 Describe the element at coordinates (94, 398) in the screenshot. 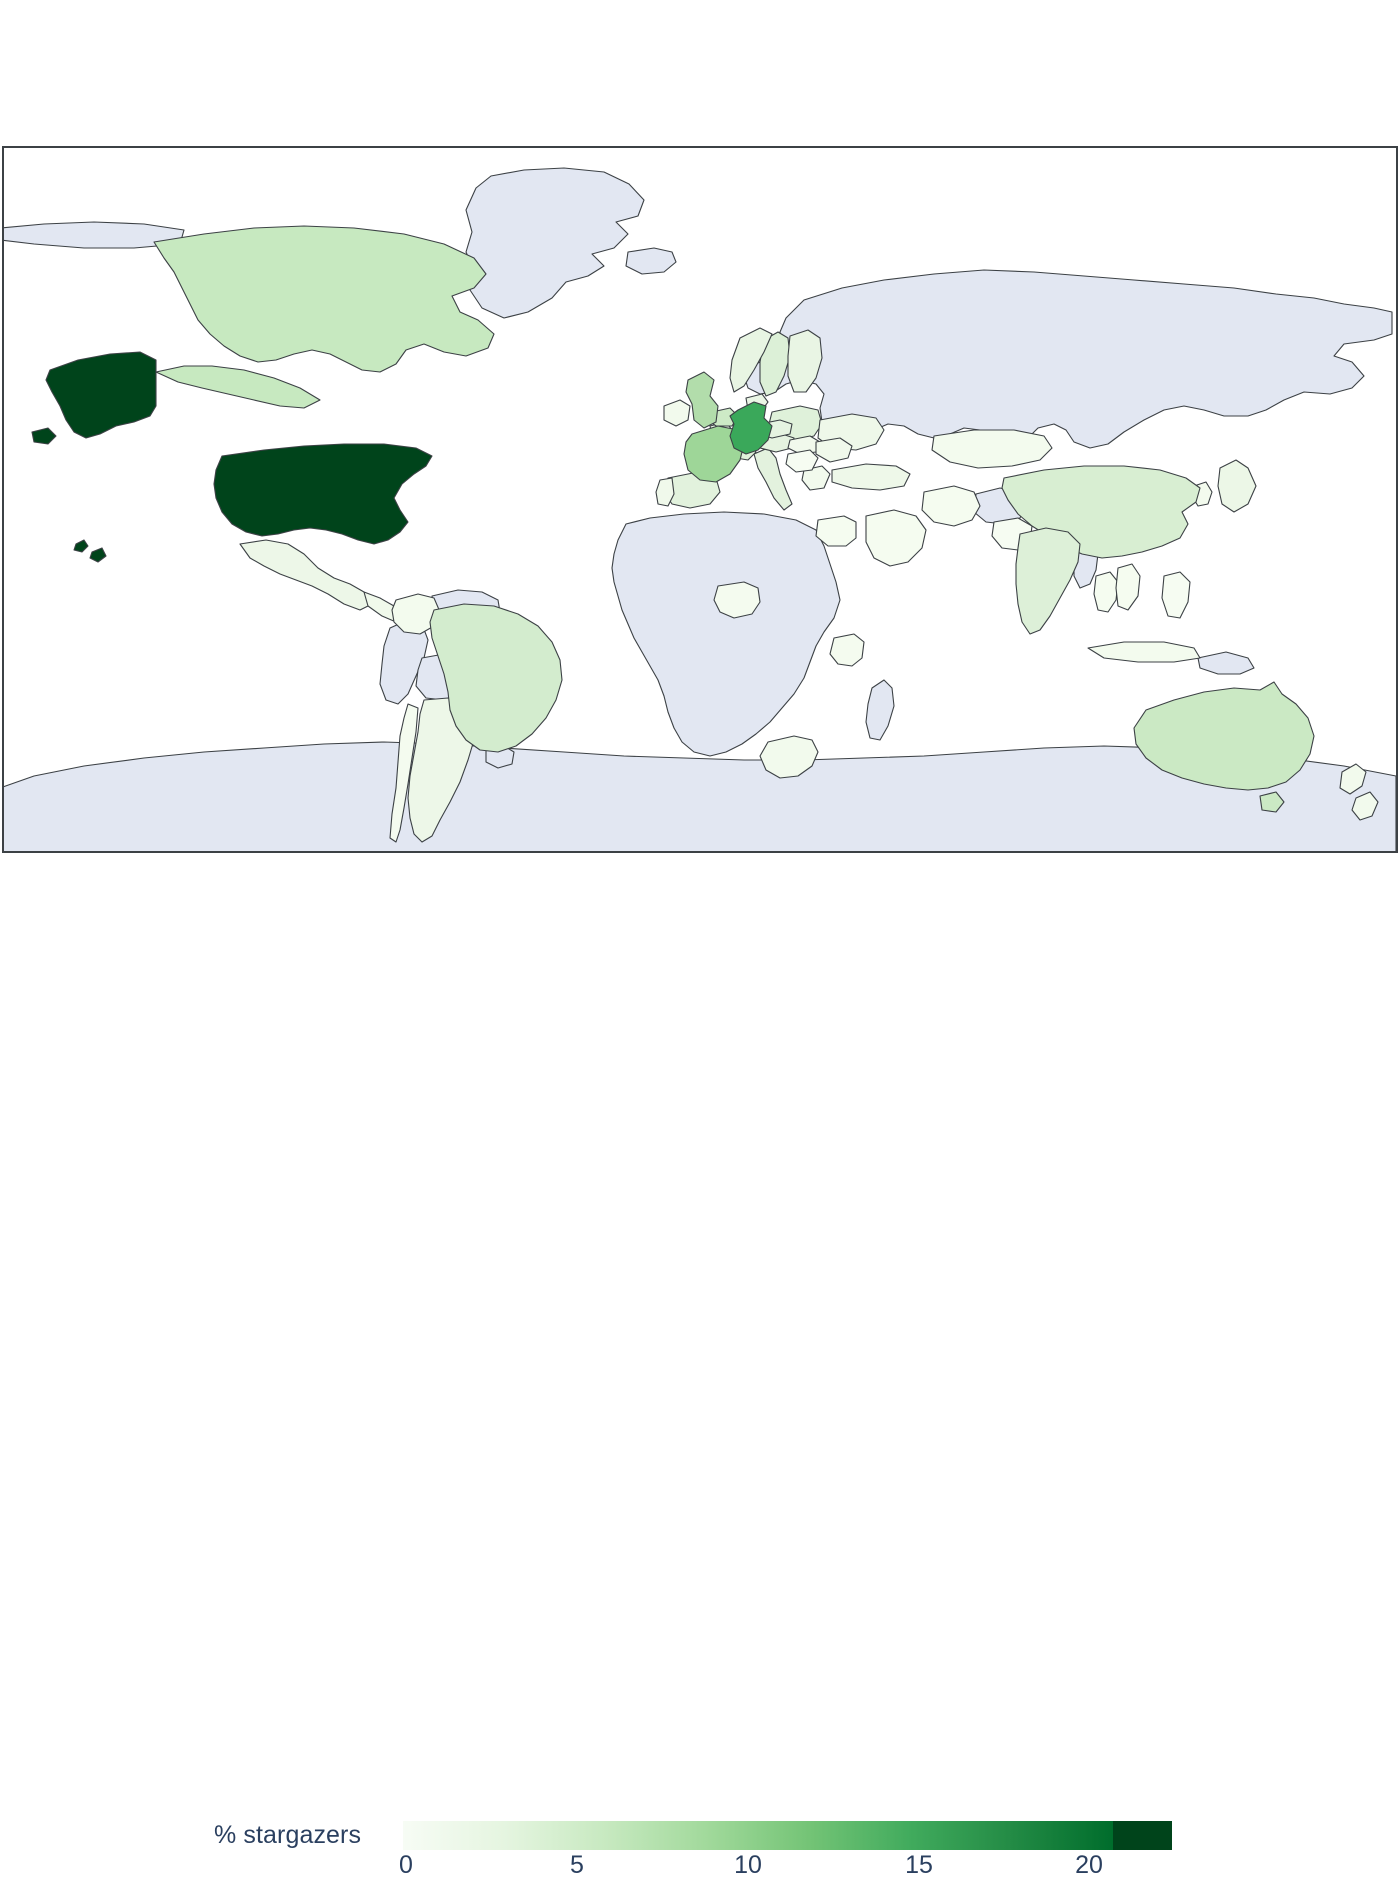

I see `country-united-states-alaska` at that location.